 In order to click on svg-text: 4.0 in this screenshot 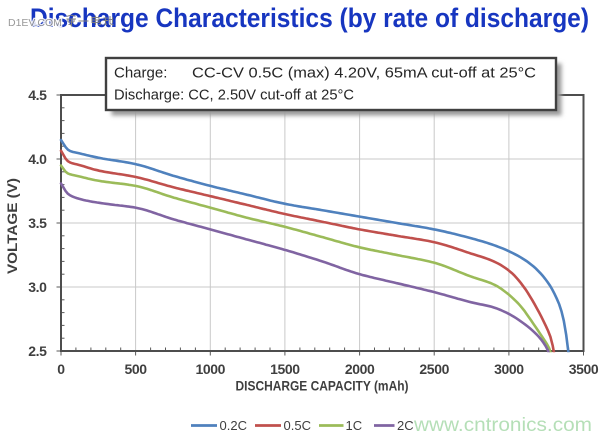, I will do `click(37, 159)`.